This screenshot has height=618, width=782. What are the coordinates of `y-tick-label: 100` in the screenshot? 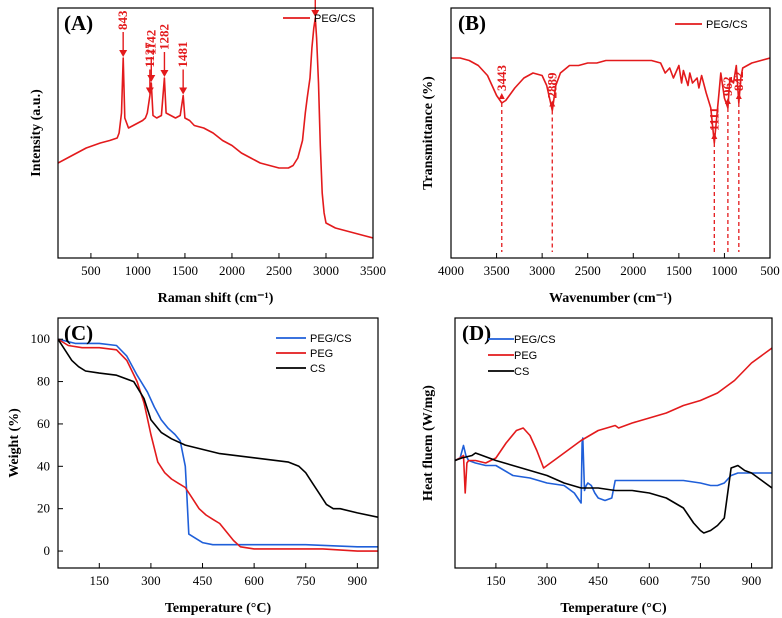 It's located at (41, 338).